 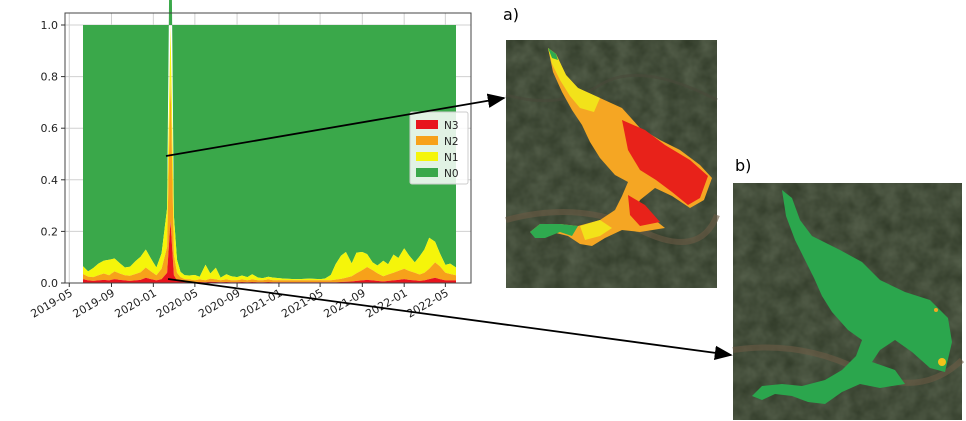 What do you see at coordinates (451, 174) in the screenshot?
I see `legend-label-n0: N0` at bounding box center [451, 174].